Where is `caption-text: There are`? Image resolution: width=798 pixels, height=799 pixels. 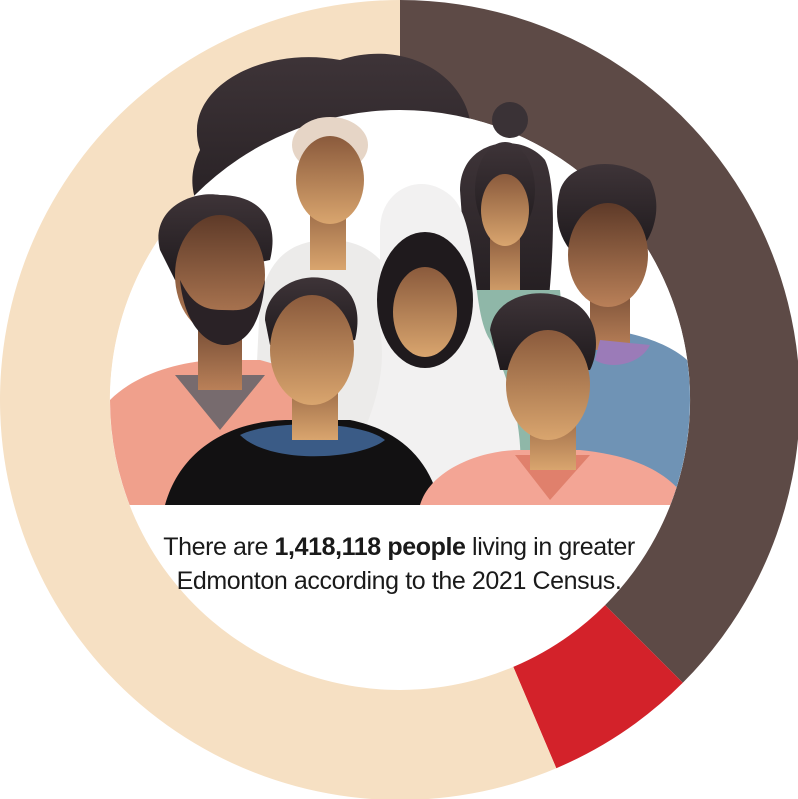 caption-text: There are is located at coordinates (215, 547).